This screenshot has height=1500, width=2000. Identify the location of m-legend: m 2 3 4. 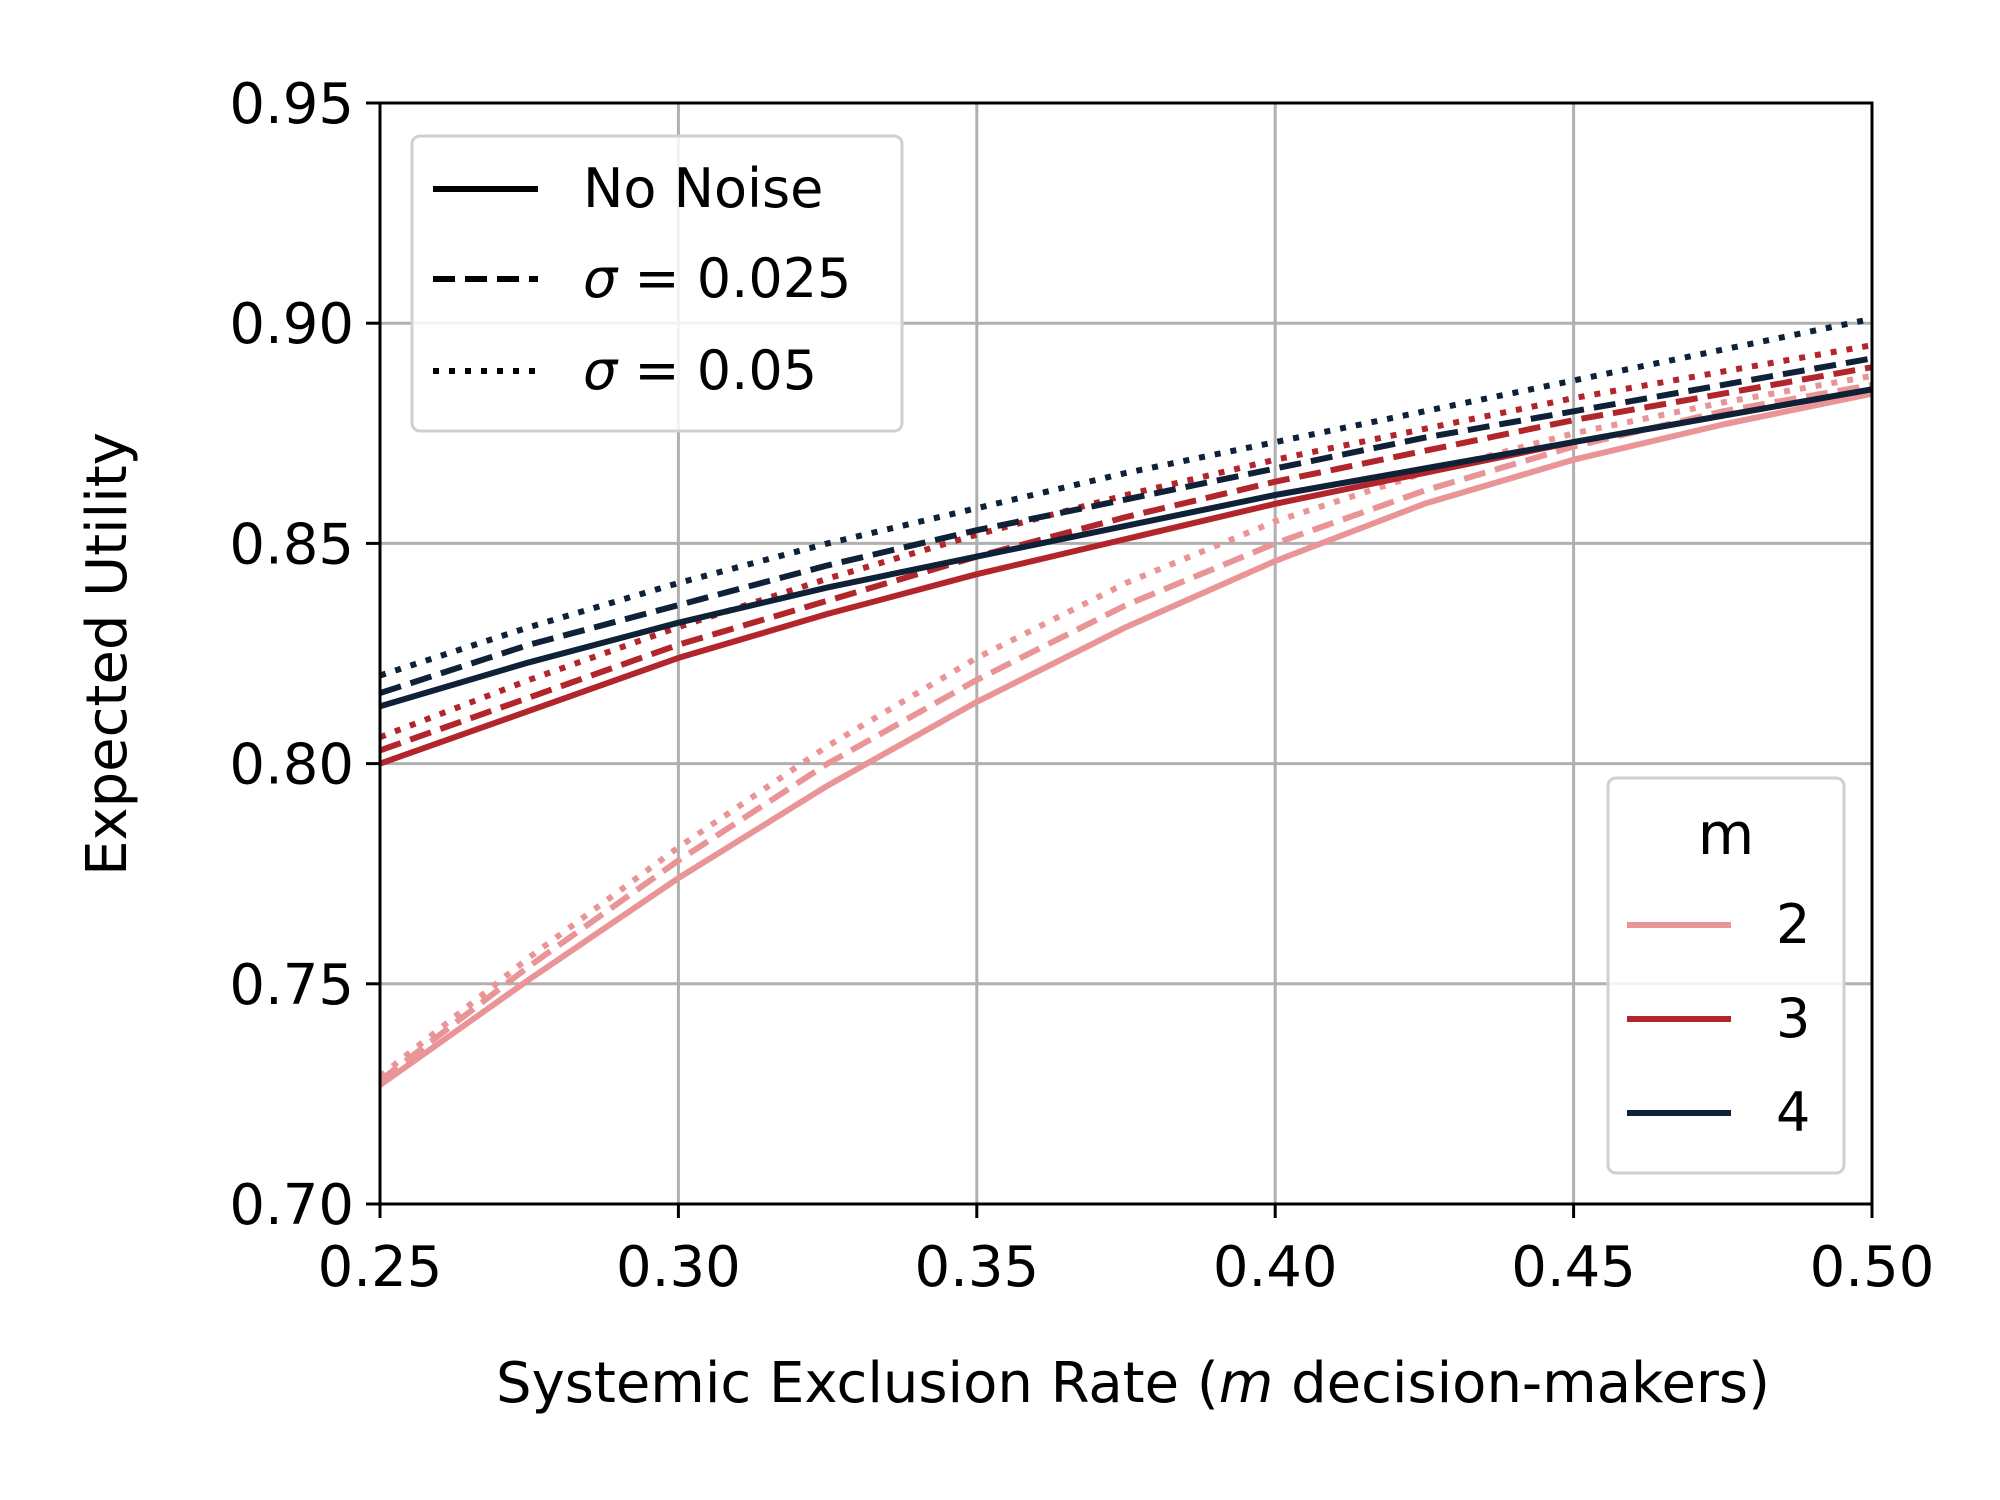
(1726, 975).